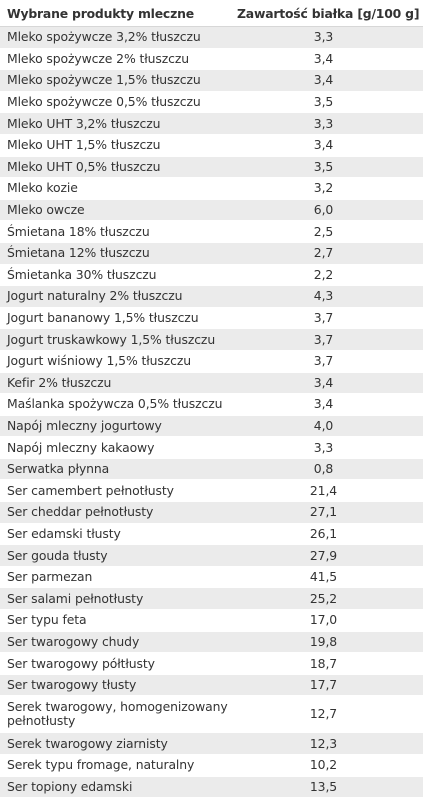 Image resolution: width=423 pixels, height=798 pixels. I want to click on product-name-cell: Serwatka płynna, so click(118, 469).